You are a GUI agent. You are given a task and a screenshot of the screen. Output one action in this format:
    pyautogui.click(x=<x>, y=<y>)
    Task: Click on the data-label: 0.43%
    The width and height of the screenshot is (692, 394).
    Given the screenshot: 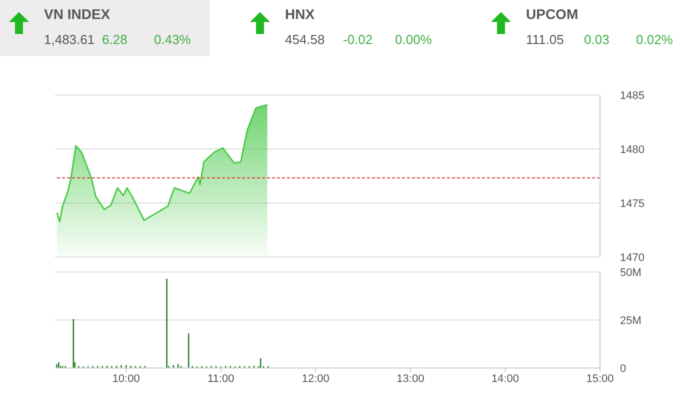 What is the action you would take?
    pyautogui.click(x=172, y=39)
    